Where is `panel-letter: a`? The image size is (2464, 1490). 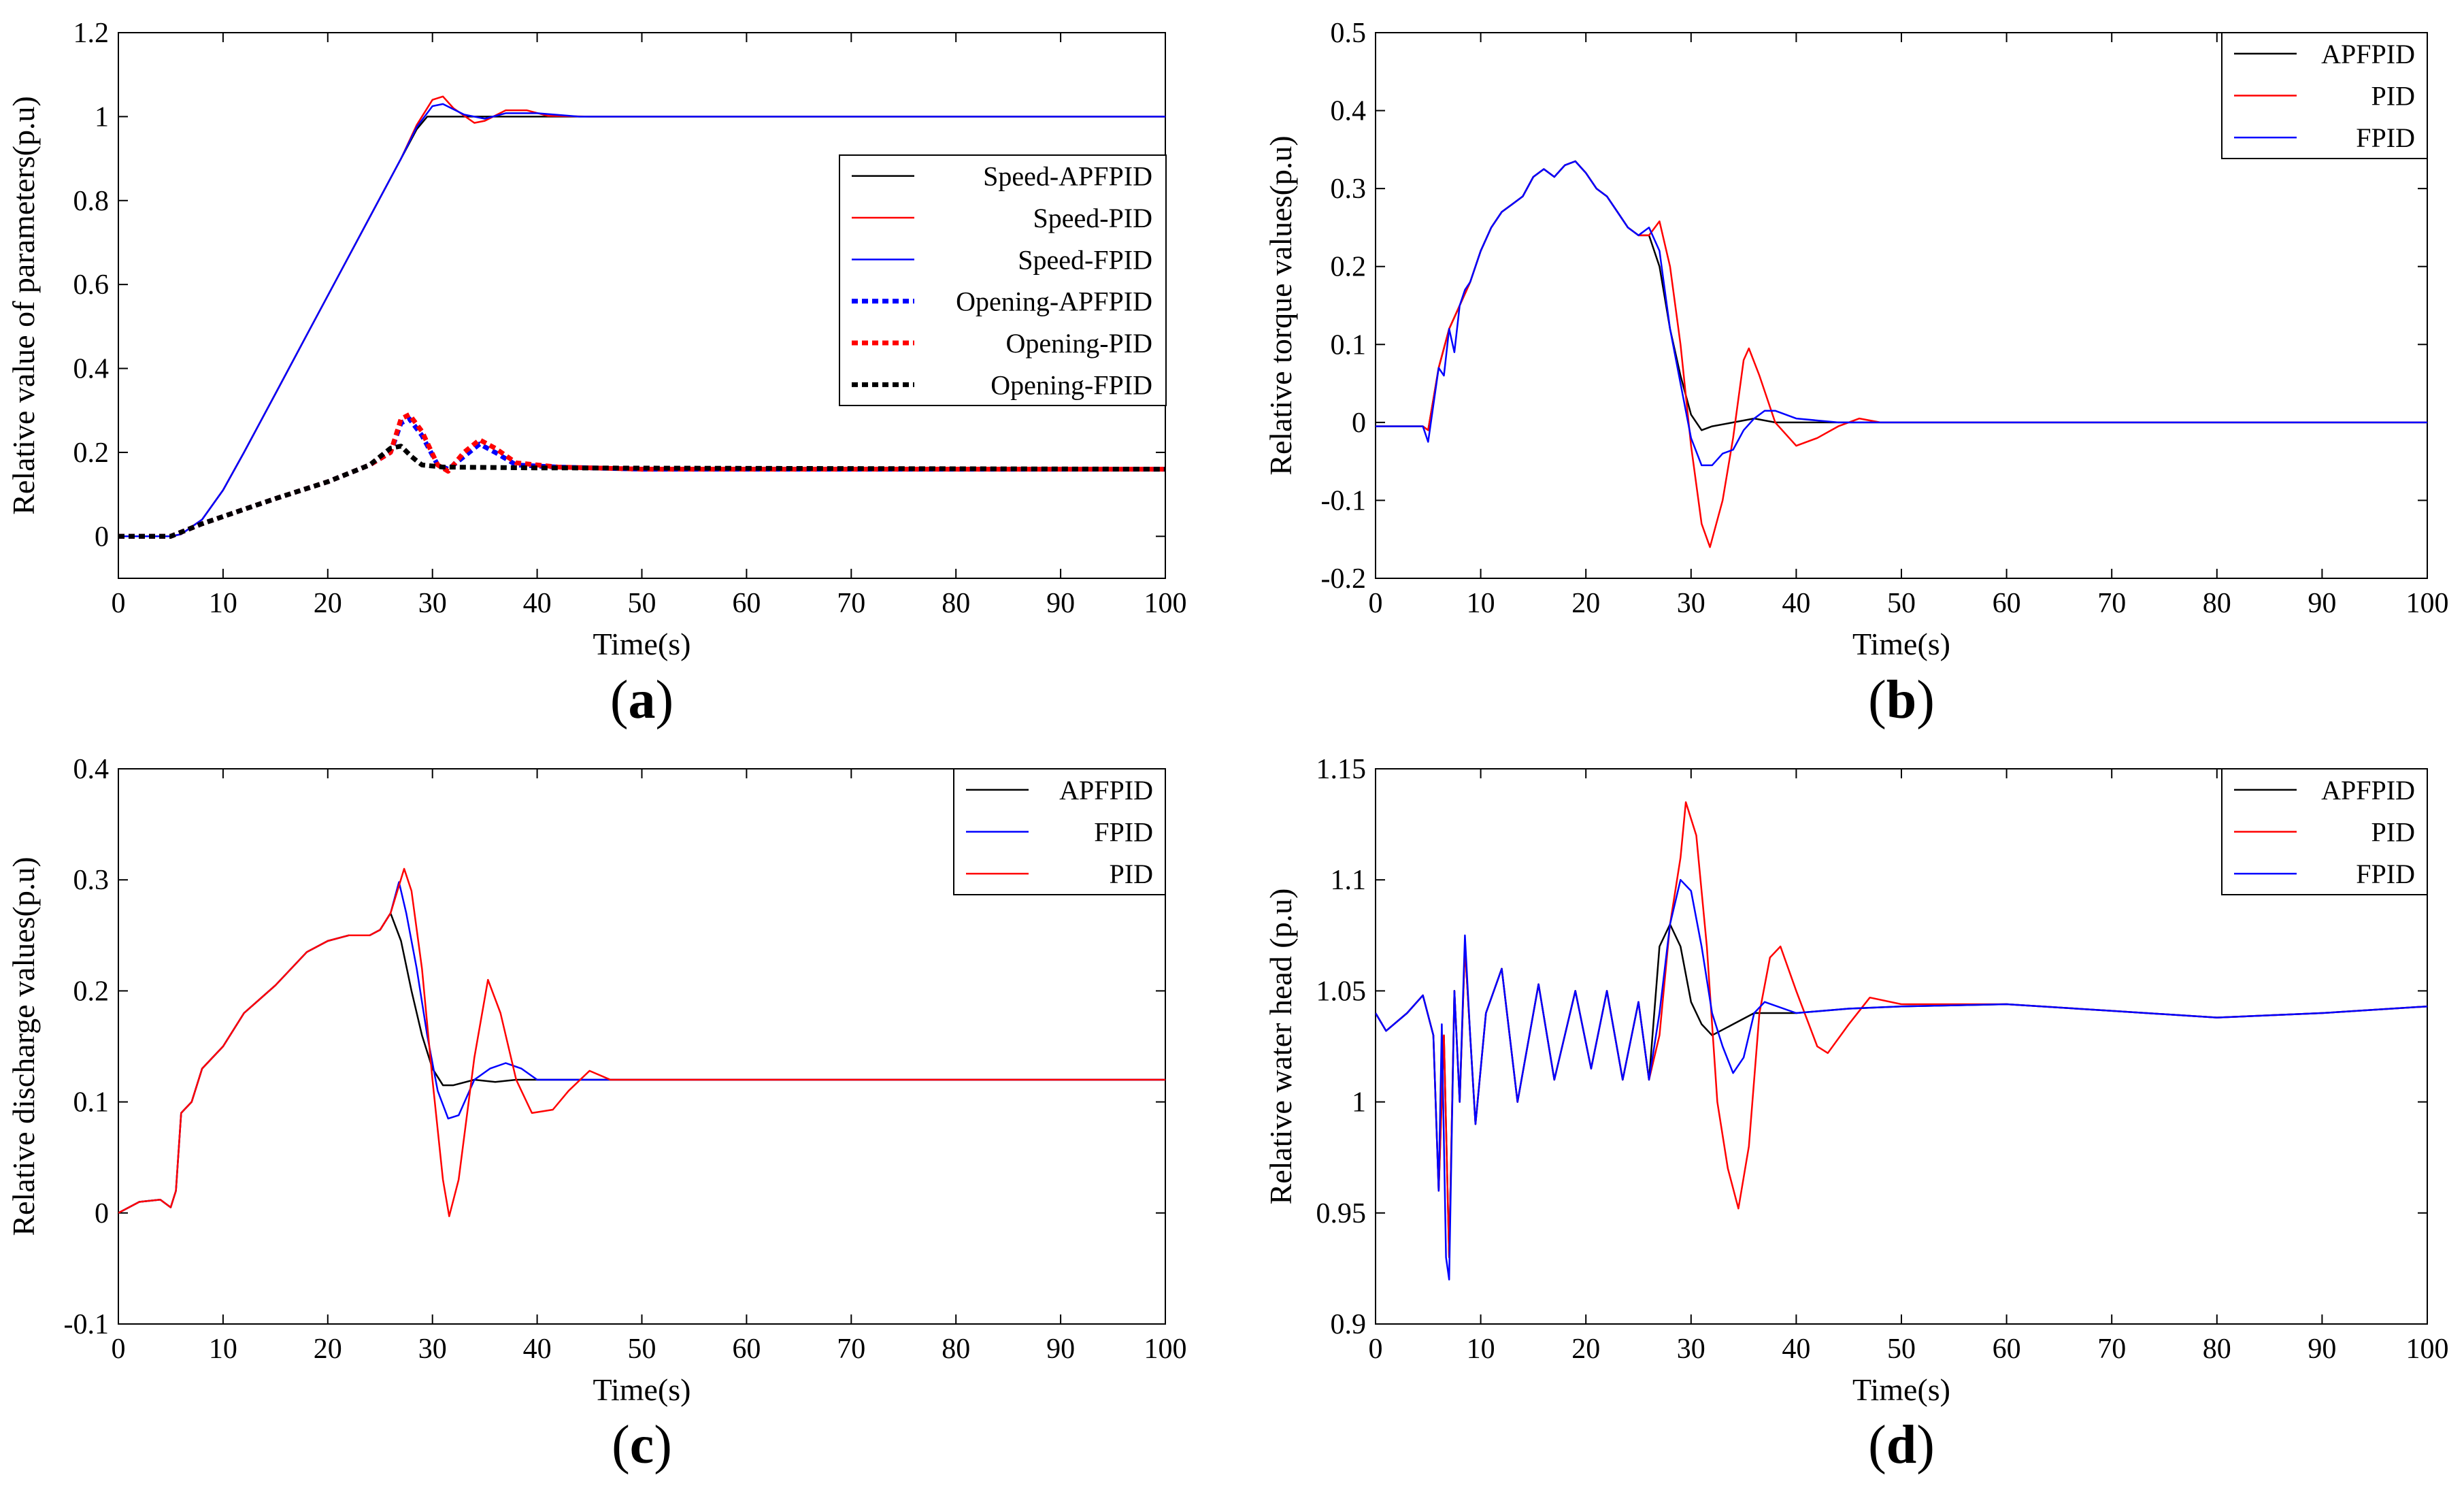 panel-letter: a is located at coordinates (643, 700).